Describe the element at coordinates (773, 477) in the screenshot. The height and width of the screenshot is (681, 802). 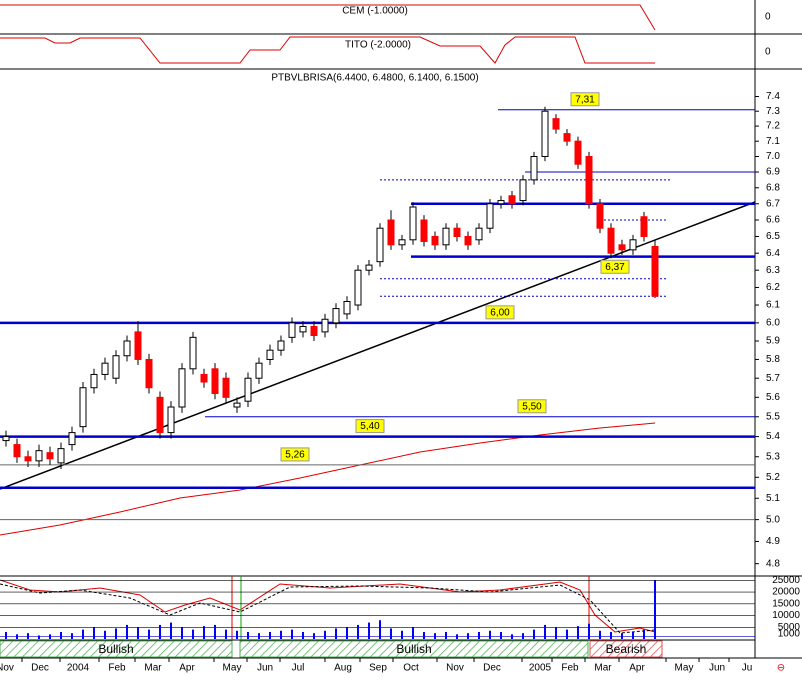
I see `y-tick-label: 5.2` at that location.